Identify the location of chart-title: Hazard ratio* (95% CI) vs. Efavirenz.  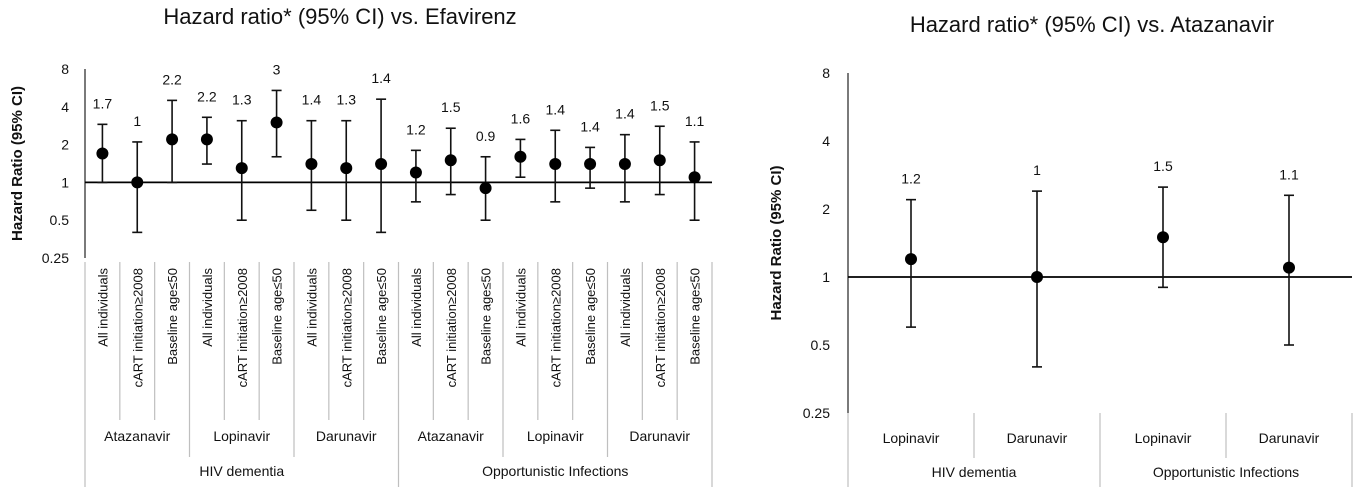
(339, 16).